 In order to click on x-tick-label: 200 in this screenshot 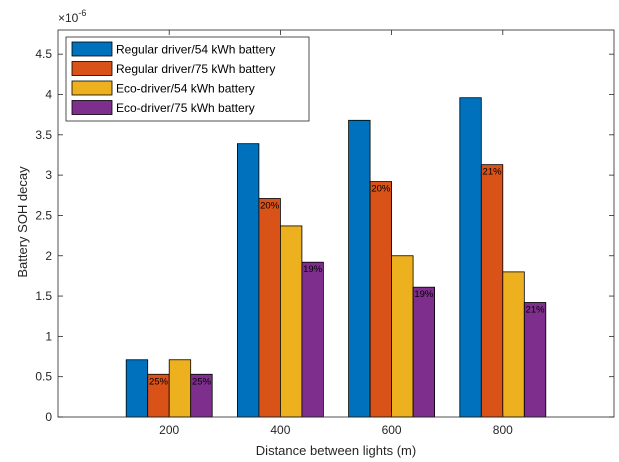, I will do `click(169, 430)`.